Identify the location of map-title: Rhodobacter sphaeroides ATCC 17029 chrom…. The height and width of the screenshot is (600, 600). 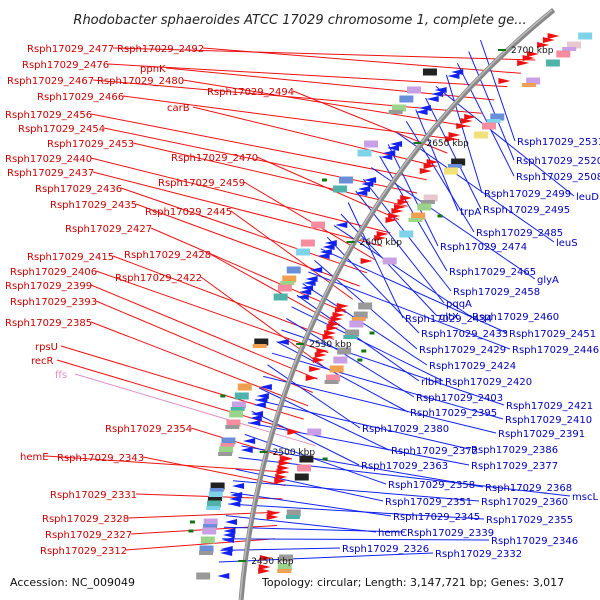
(299, 20).